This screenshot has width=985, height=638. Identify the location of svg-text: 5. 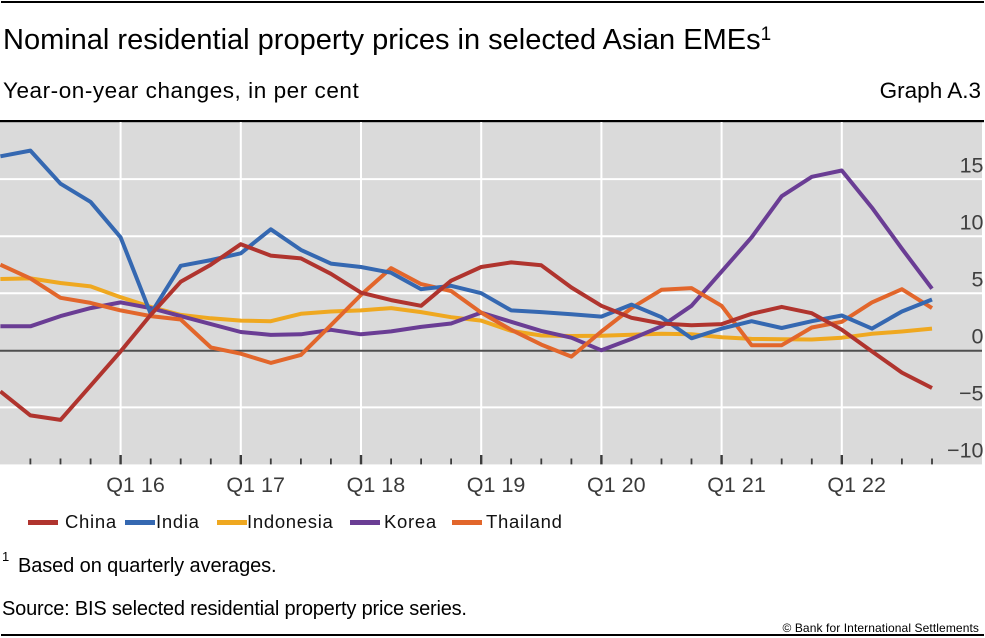
(978, 279).